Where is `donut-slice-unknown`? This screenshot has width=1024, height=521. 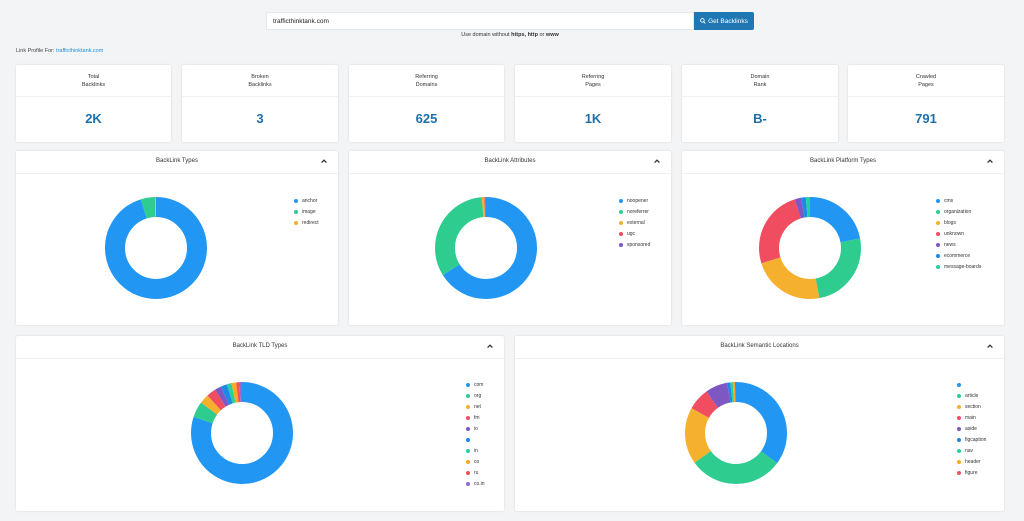
donut-slice-unknown is located at coordinates (810, 248).